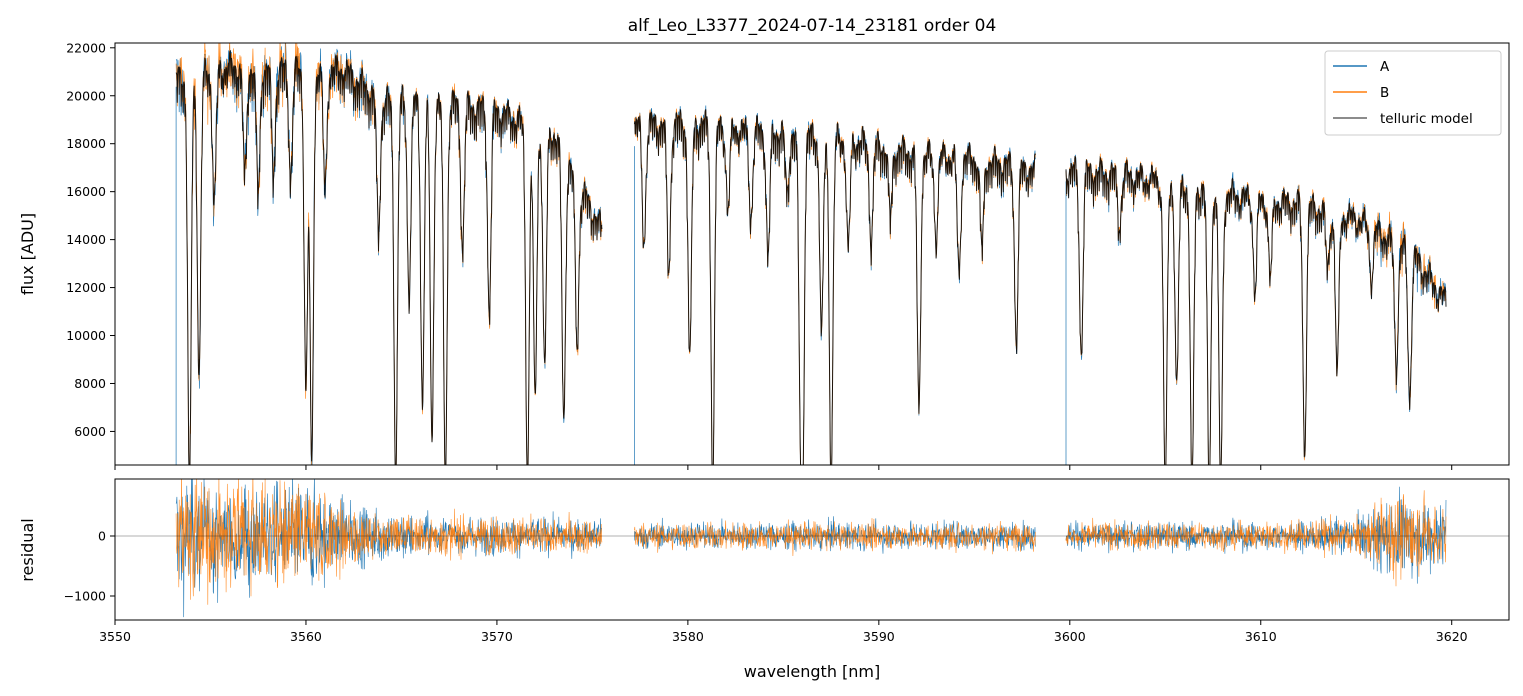 The image size is (1523, 696). Describe the element at coordinates (1452, 636) in the screenshot. I see `x-tick-label: 3620` at that location.